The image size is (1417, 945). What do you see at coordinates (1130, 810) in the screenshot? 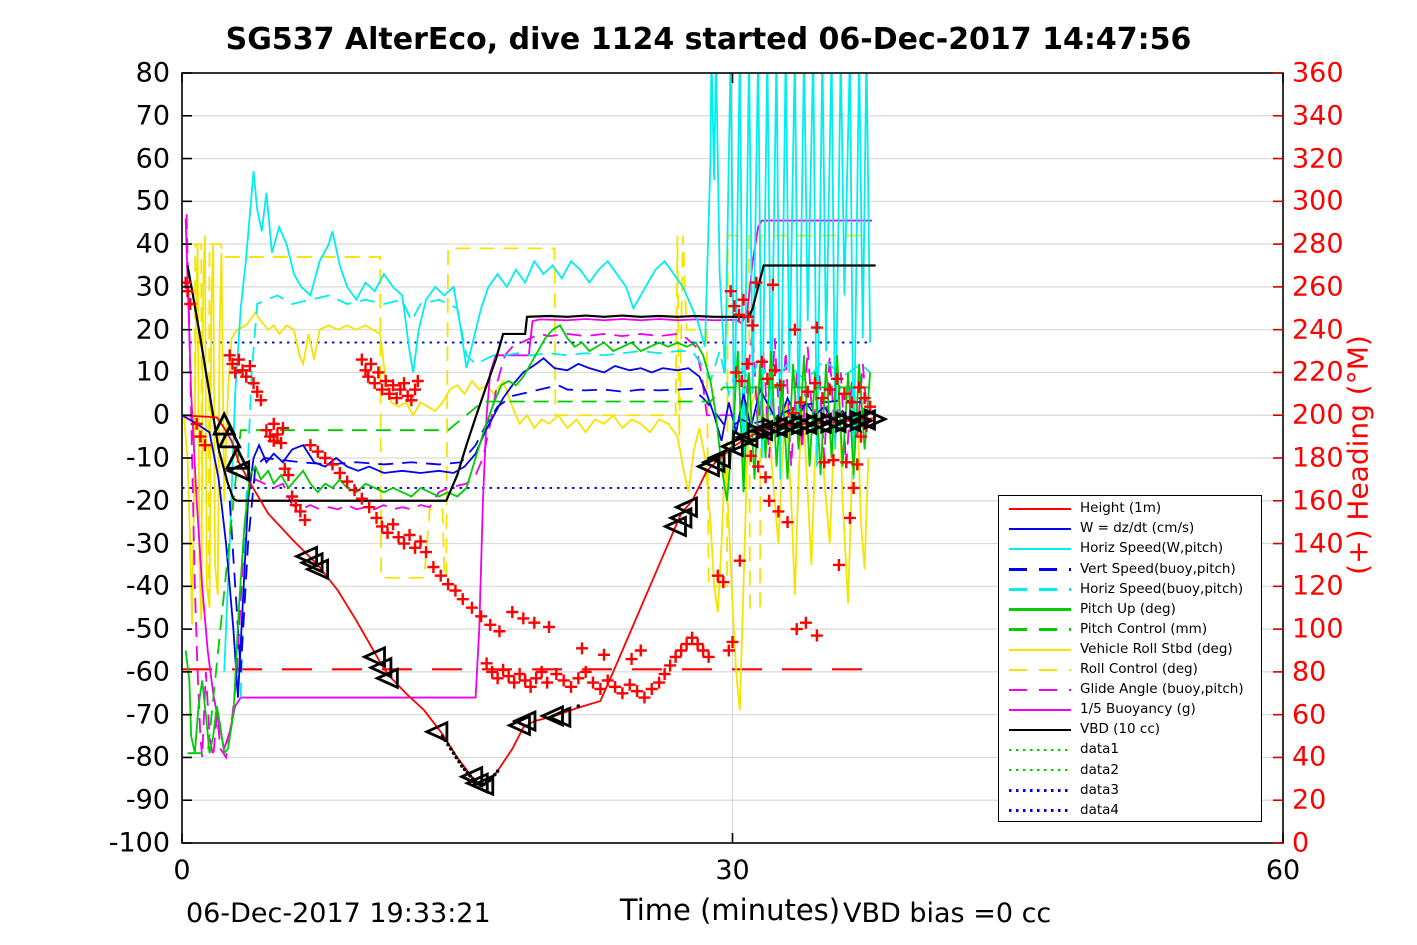
I see `legend-row: data4` at bounding box center [1130, 810].